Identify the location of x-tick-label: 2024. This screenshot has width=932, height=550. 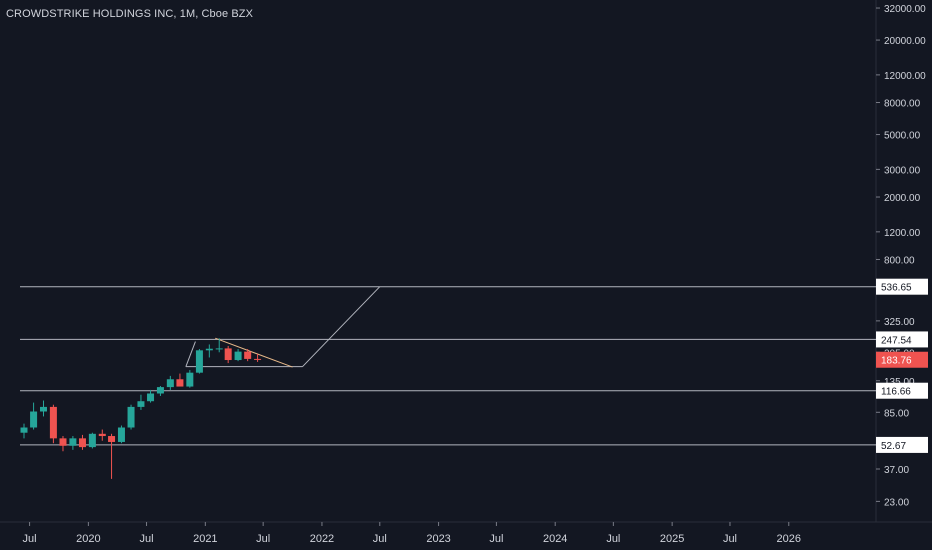
(555, 539).